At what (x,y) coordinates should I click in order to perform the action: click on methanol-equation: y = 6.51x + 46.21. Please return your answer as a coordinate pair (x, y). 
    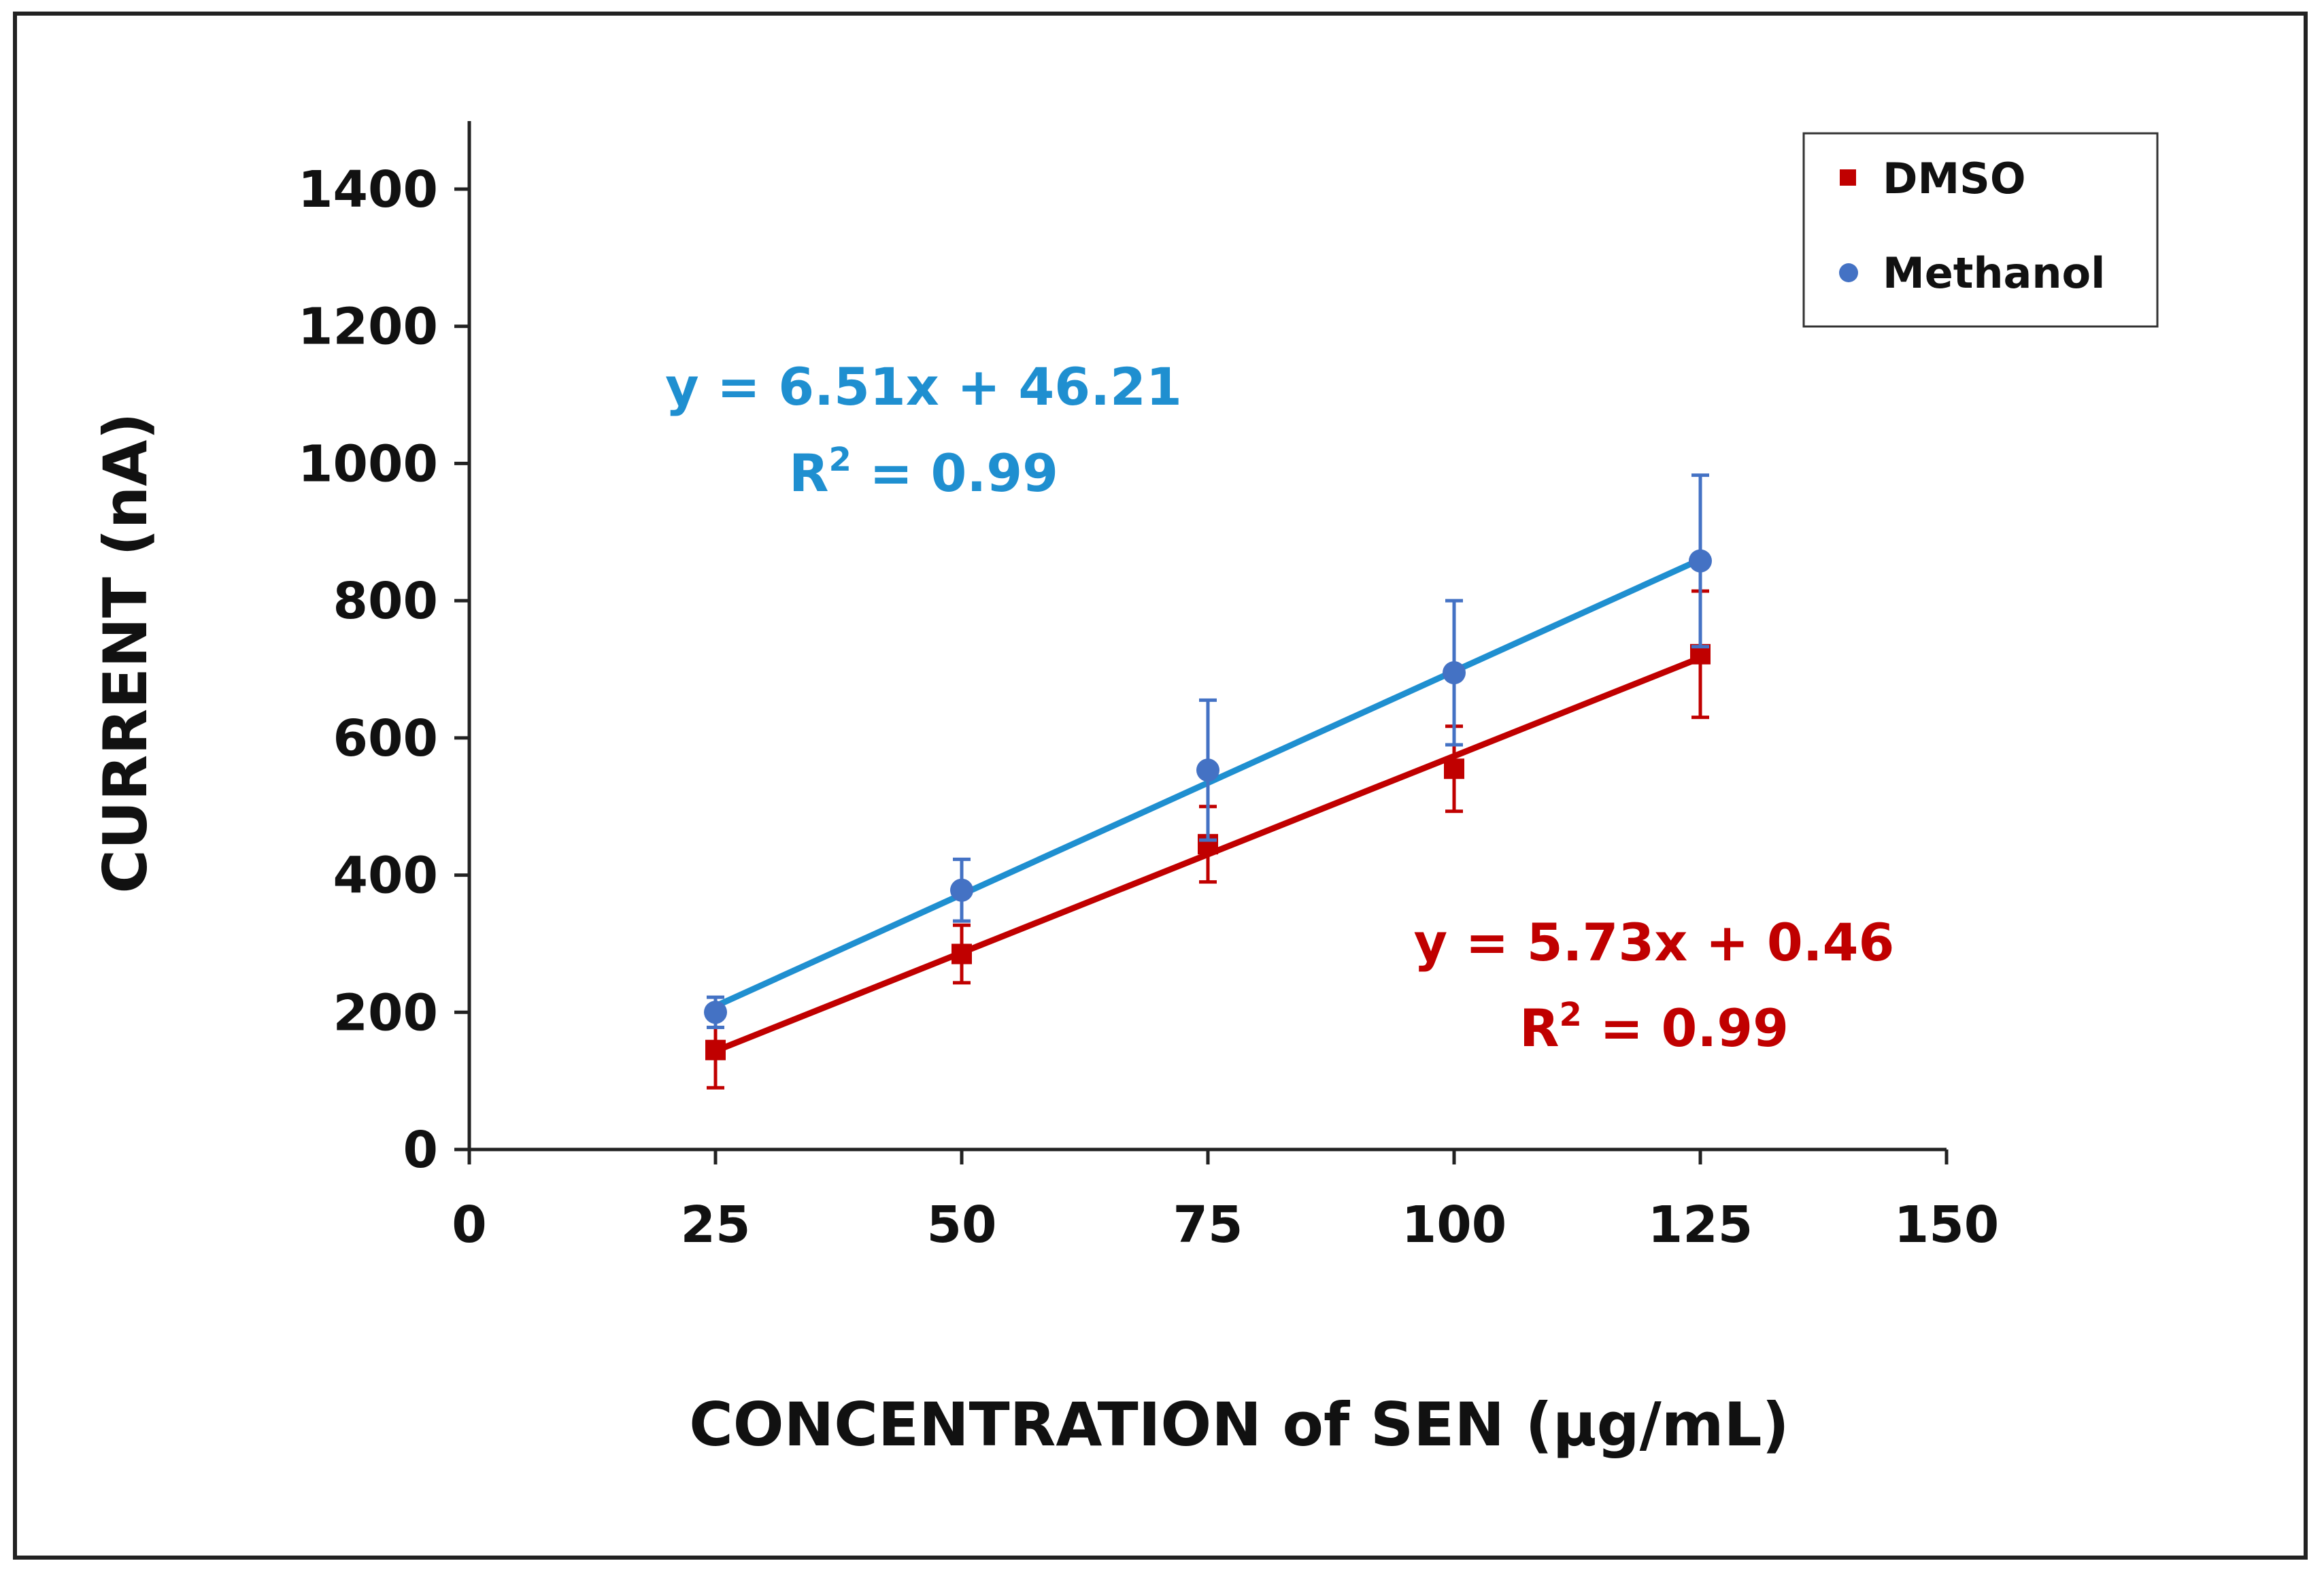
    Looking at the image, I should click on (923, 386).